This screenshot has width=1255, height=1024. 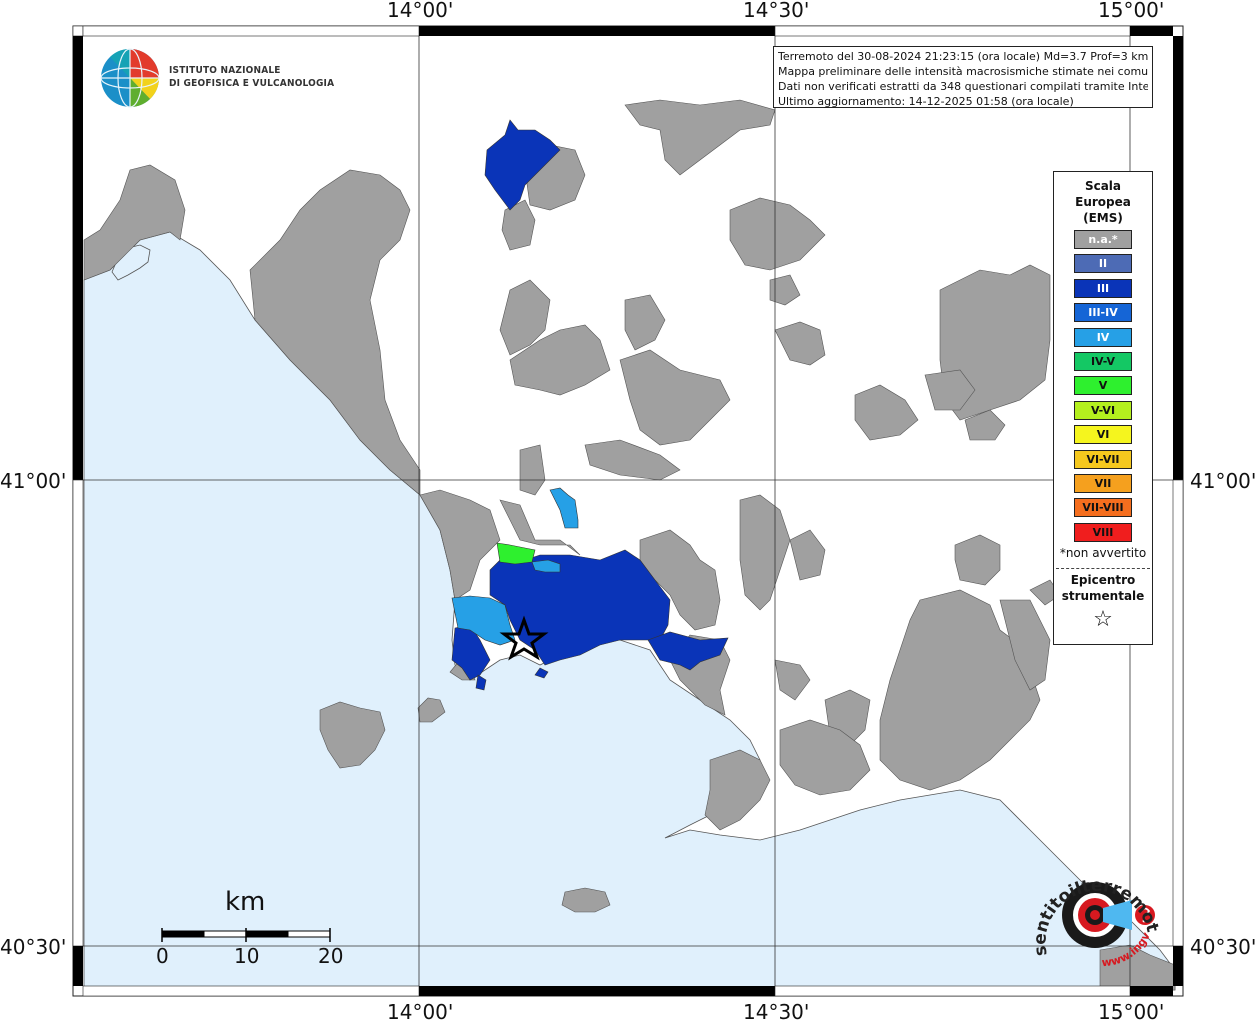 I want to click on legend-item: VII, so click(x=1103, y=483).